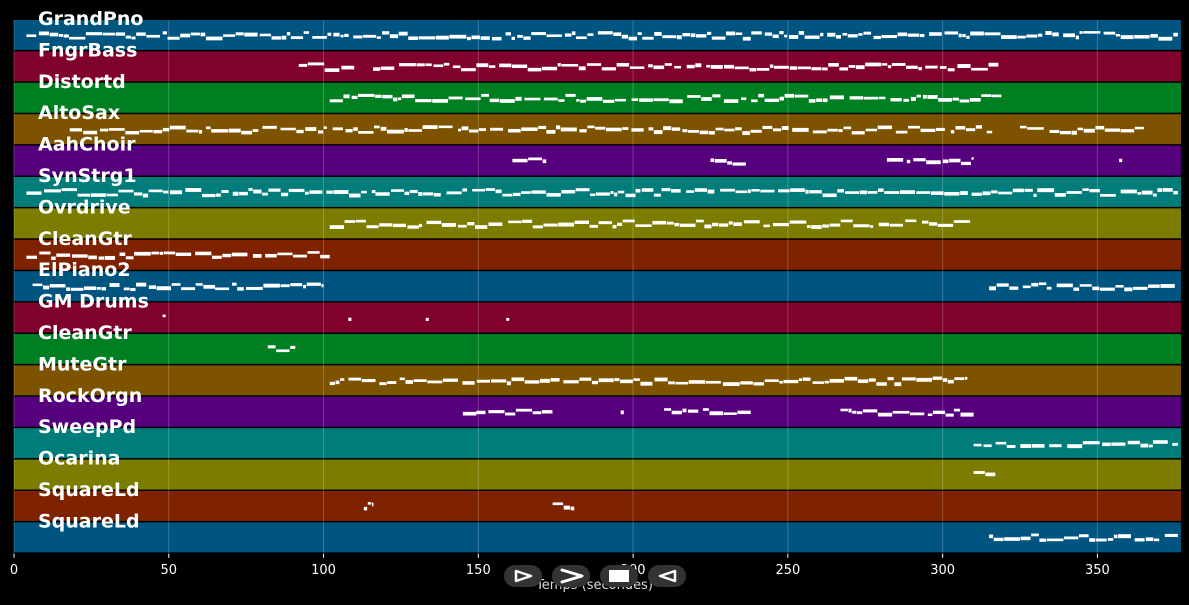 The height and width of the screenshot is (605, 1189). Describe the element at coordinates (89, 521) in the screenshot. I see `track-label: SquareLd` at that location.